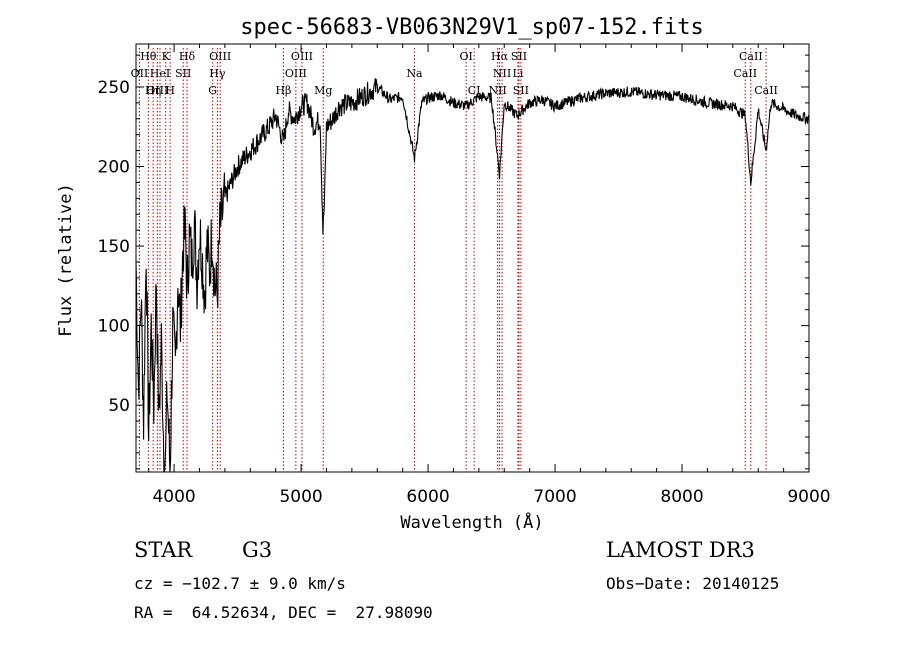  What do you see at coordinates (521, 90) in the screenshot?
I see `line-label-SII-6731: SII` at bounding box center [521, 90].